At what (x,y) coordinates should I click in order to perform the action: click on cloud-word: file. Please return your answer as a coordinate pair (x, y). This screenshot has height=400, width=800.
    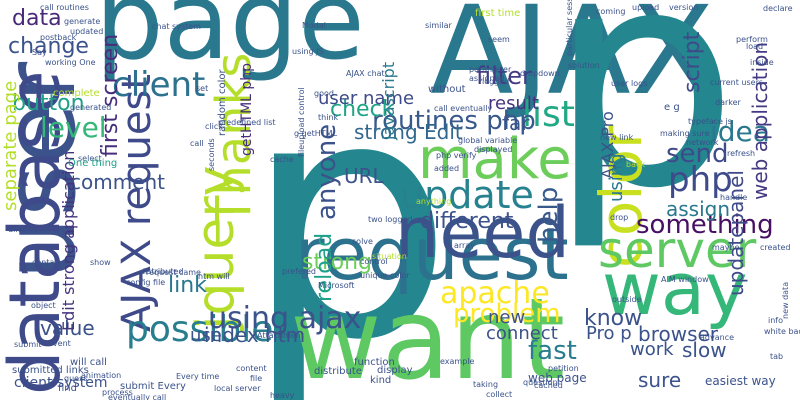
    Looking at the image, I should click on (256, 378).